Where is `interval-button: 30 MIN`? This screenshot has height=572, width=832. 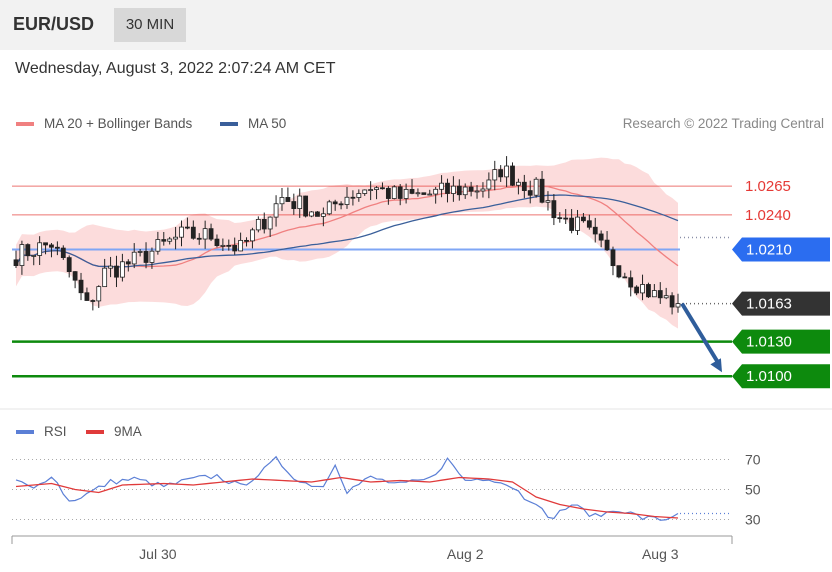 interval-button: 30 MIN is located at coordinates (150, 25).